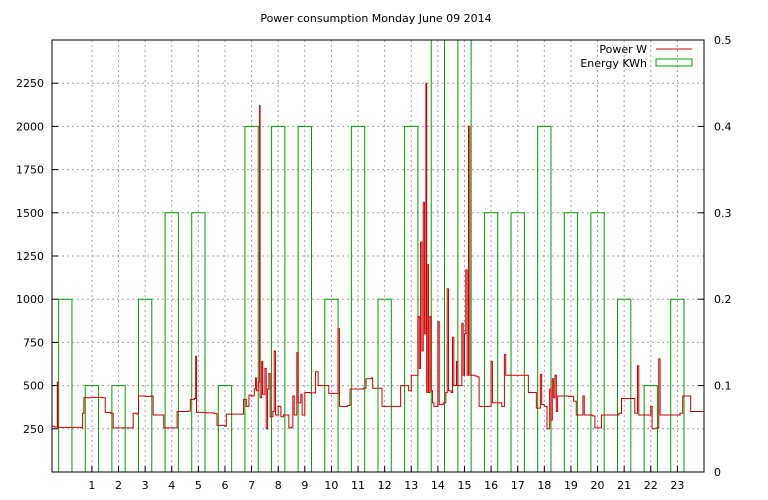  I want to click on x-tick-label: 1, so click(91, 485).